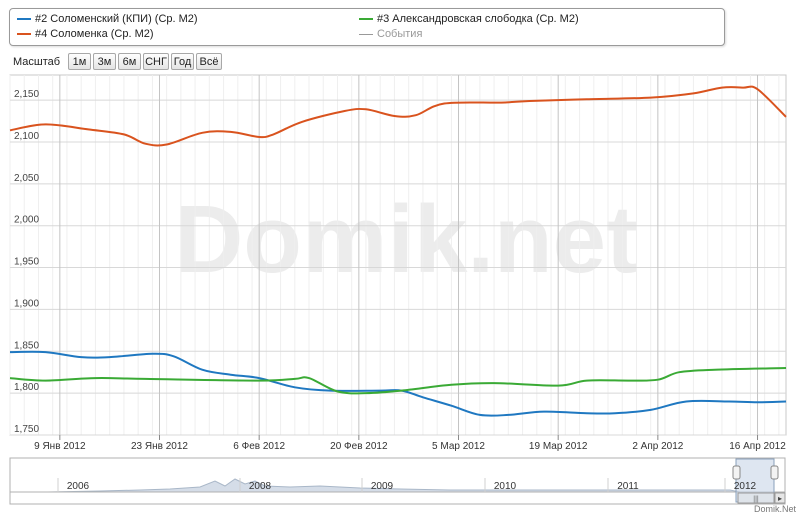  What do you see at coordinates (79, 61) in the screenshot?
I see `zoom-button-1m: 1м` at bounding box center [79, 61].